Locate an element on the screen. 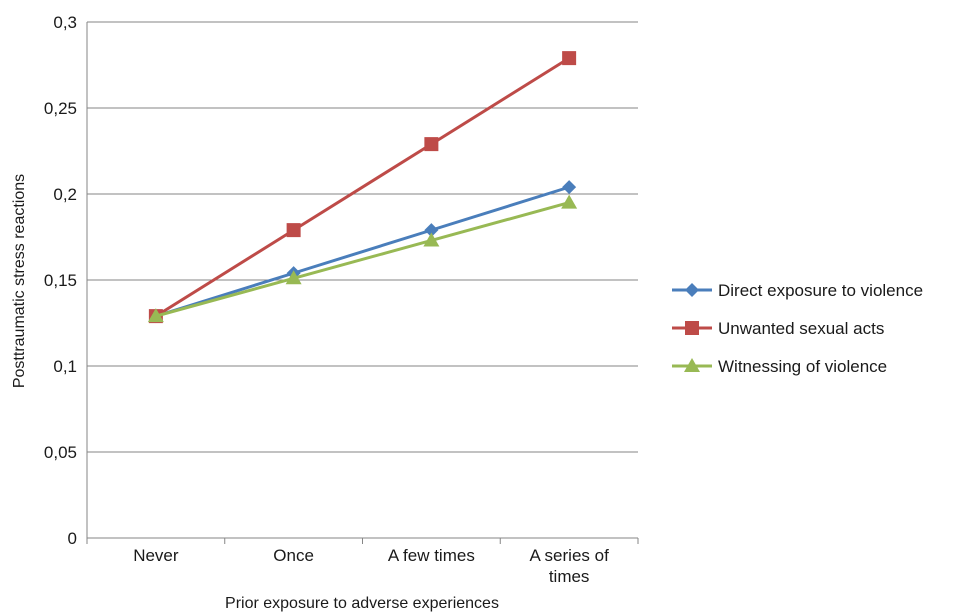 Image resolution: width=955 pixels, height=612 pixels. series-triangle is located at coordinates (362, 258).